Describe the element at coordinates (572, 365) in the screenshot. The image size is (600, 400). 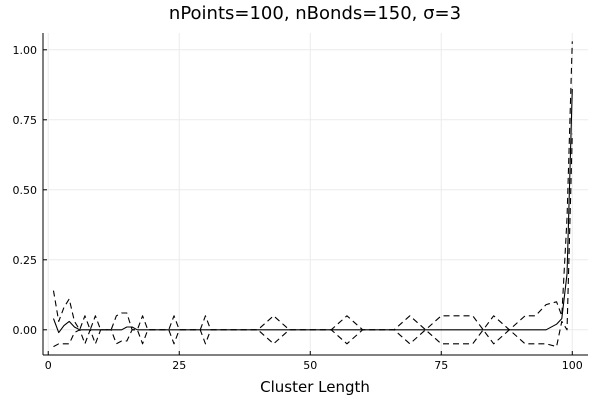
I see `x-tick-label: 100` at that location.